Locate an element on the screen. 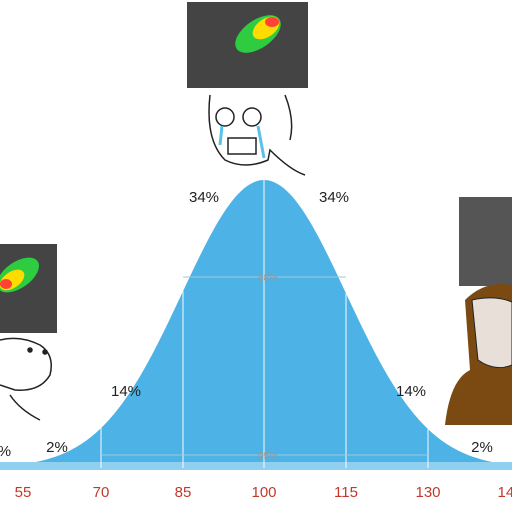 This screenshot has width=512, height=512. baseline is located at coordinates (256, 466).